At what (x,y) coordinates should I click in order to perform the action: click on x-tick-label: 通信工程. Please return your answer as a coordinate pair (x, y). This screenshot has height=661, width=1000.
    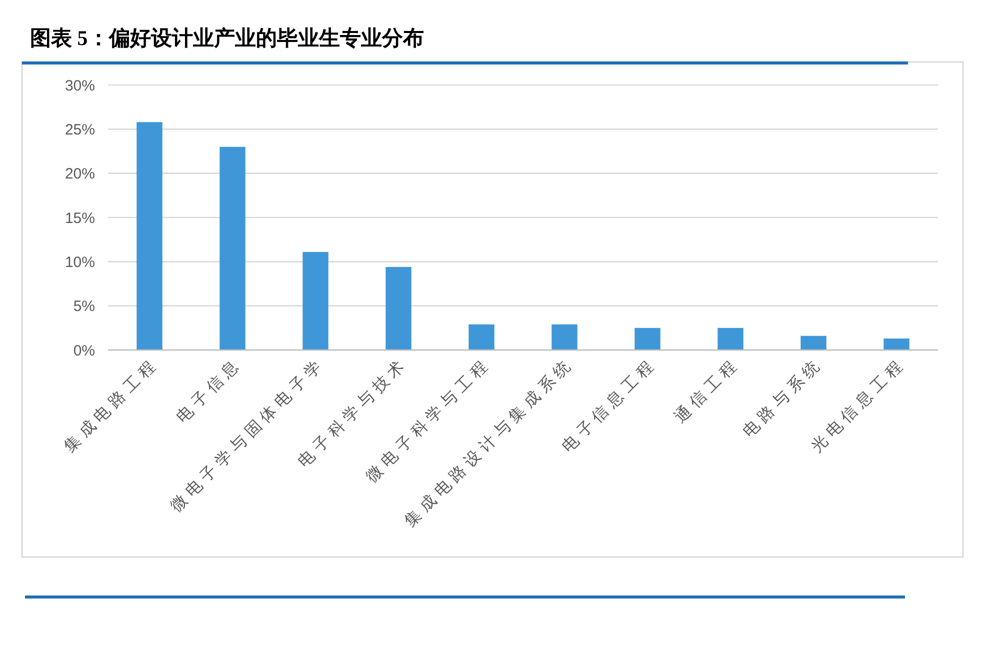
    Looking at the image, I should click on (707, 390).